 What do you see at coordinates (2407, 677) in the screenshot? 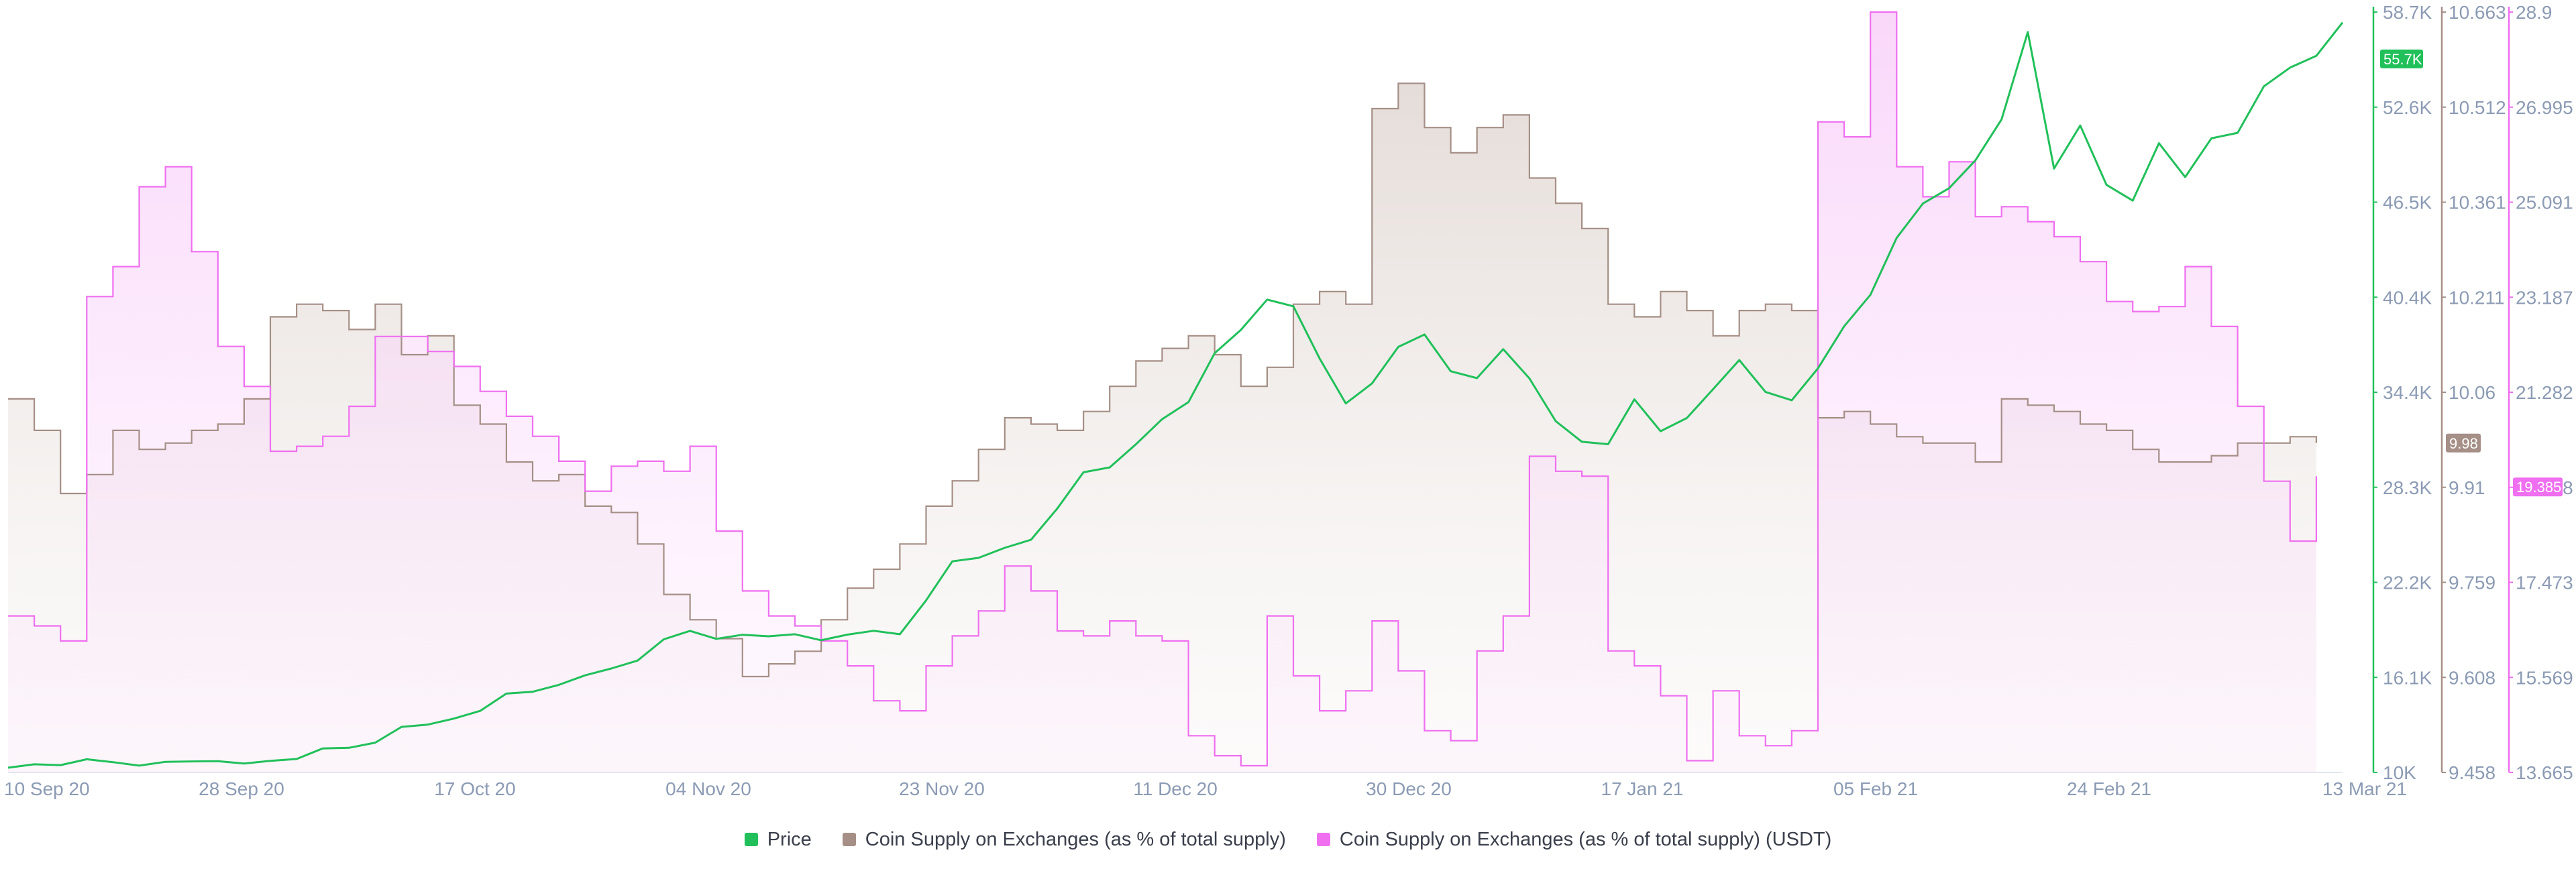
I see `price-axis-label: 16.1K` at bounding box center [2407, 677].